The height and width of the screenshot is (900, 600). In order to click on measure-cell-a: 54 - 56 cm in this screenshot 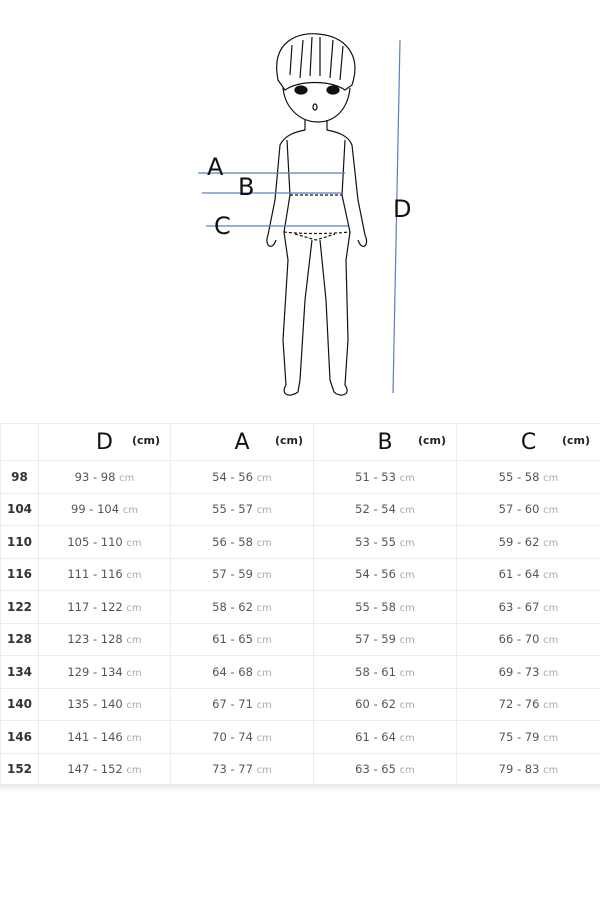, I will do `click(242, 477)`.